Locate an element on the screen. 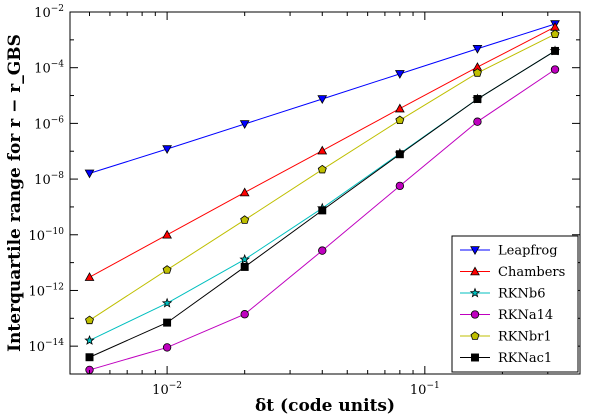  legend-marker-rkna14 is located at coordinates (475, 314).